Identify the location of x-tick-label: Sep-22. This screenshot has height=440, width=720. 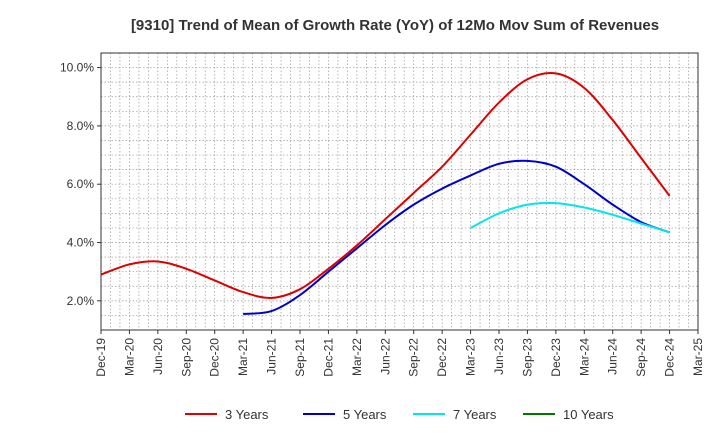
(414, 357).